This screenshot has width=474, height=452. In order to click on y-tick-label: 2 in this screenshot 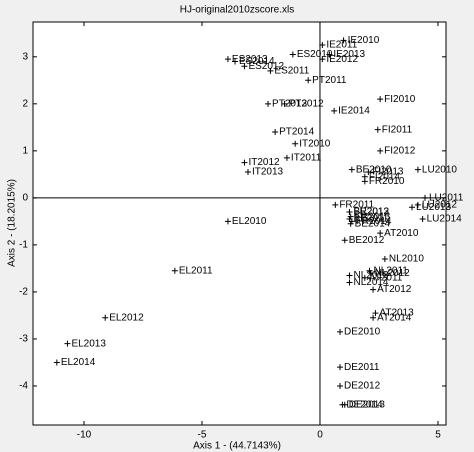, I will do `click(25, 103)`.